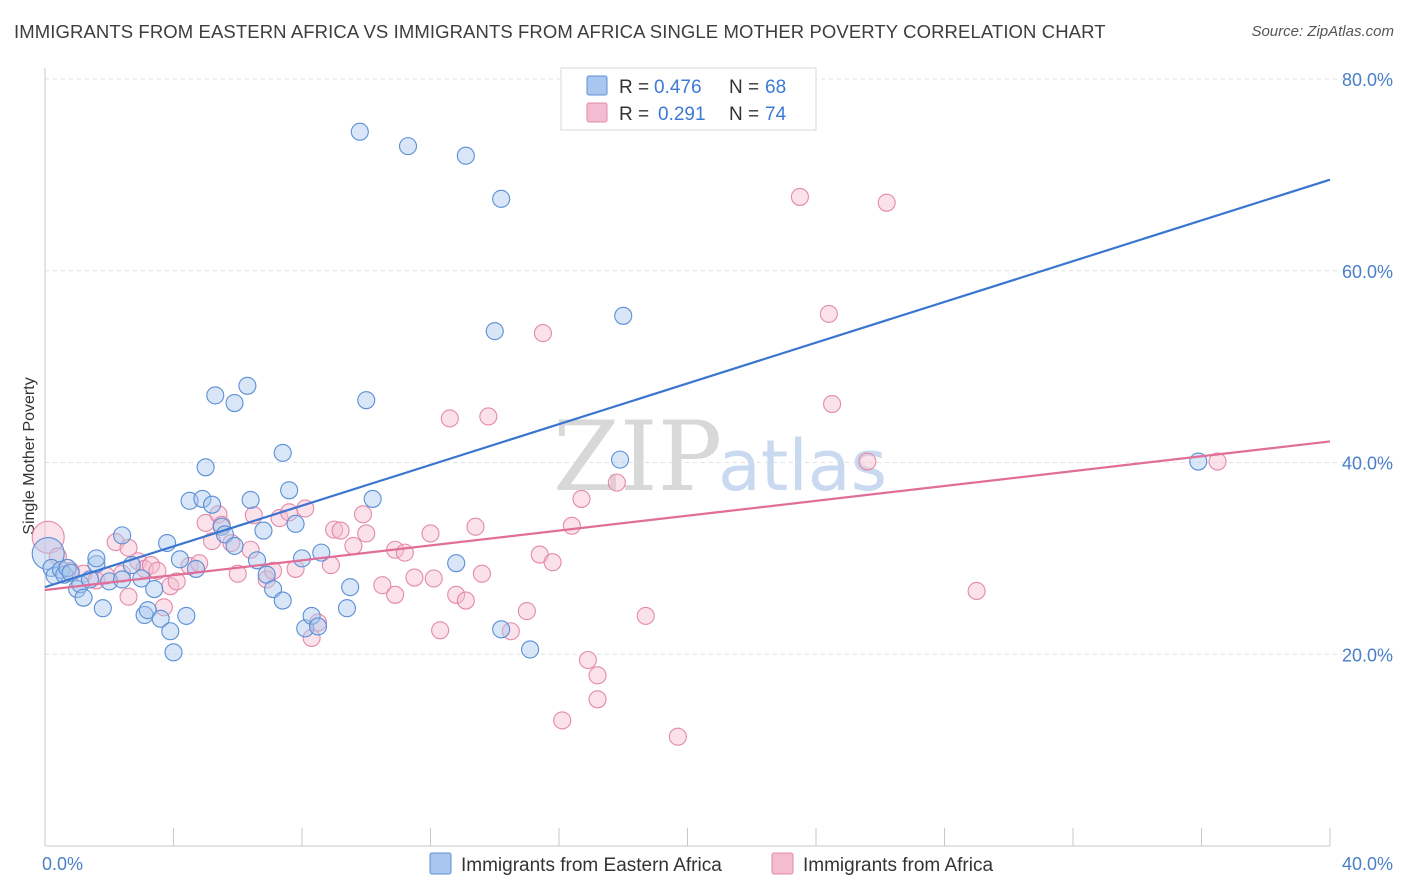 This screenshot has width=1406, height=892. Describe the element at coordinates (634, 114) in the screenshot. I see `legend-r-label-2: R =` at that location.